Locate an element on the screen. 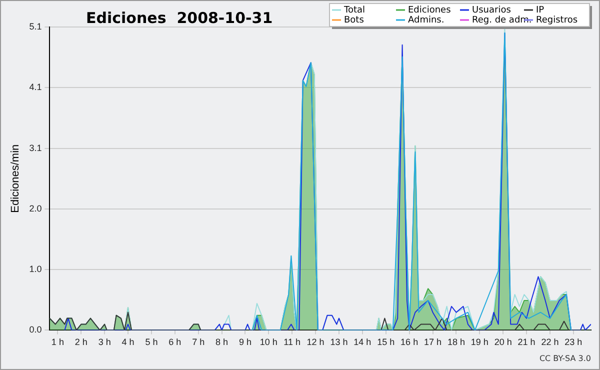 Image resolution: width=600 pixels, height=370 pixels. x-tick-label: 6 h is located at coordinates (175, 342).